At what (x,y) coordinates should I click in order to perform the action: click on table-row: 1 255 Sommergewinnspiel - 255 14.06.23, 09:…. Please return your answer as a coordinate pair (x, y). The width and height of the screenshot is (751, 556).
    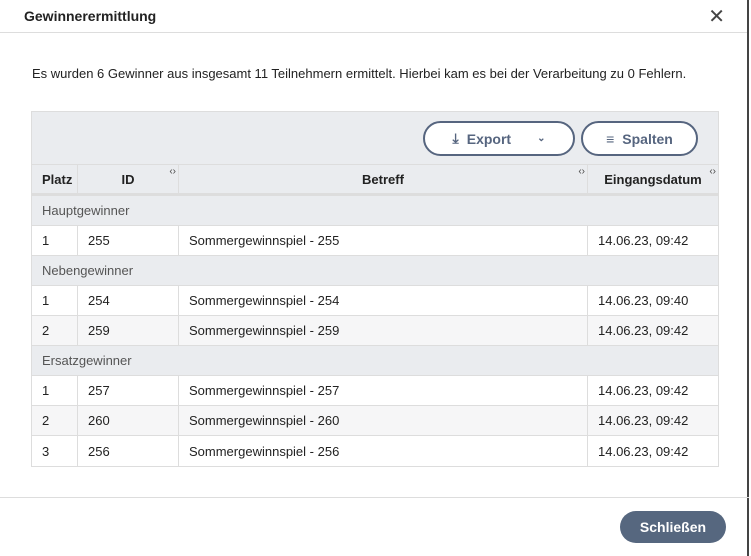
    Looking at the image, I should click on (375, 241).